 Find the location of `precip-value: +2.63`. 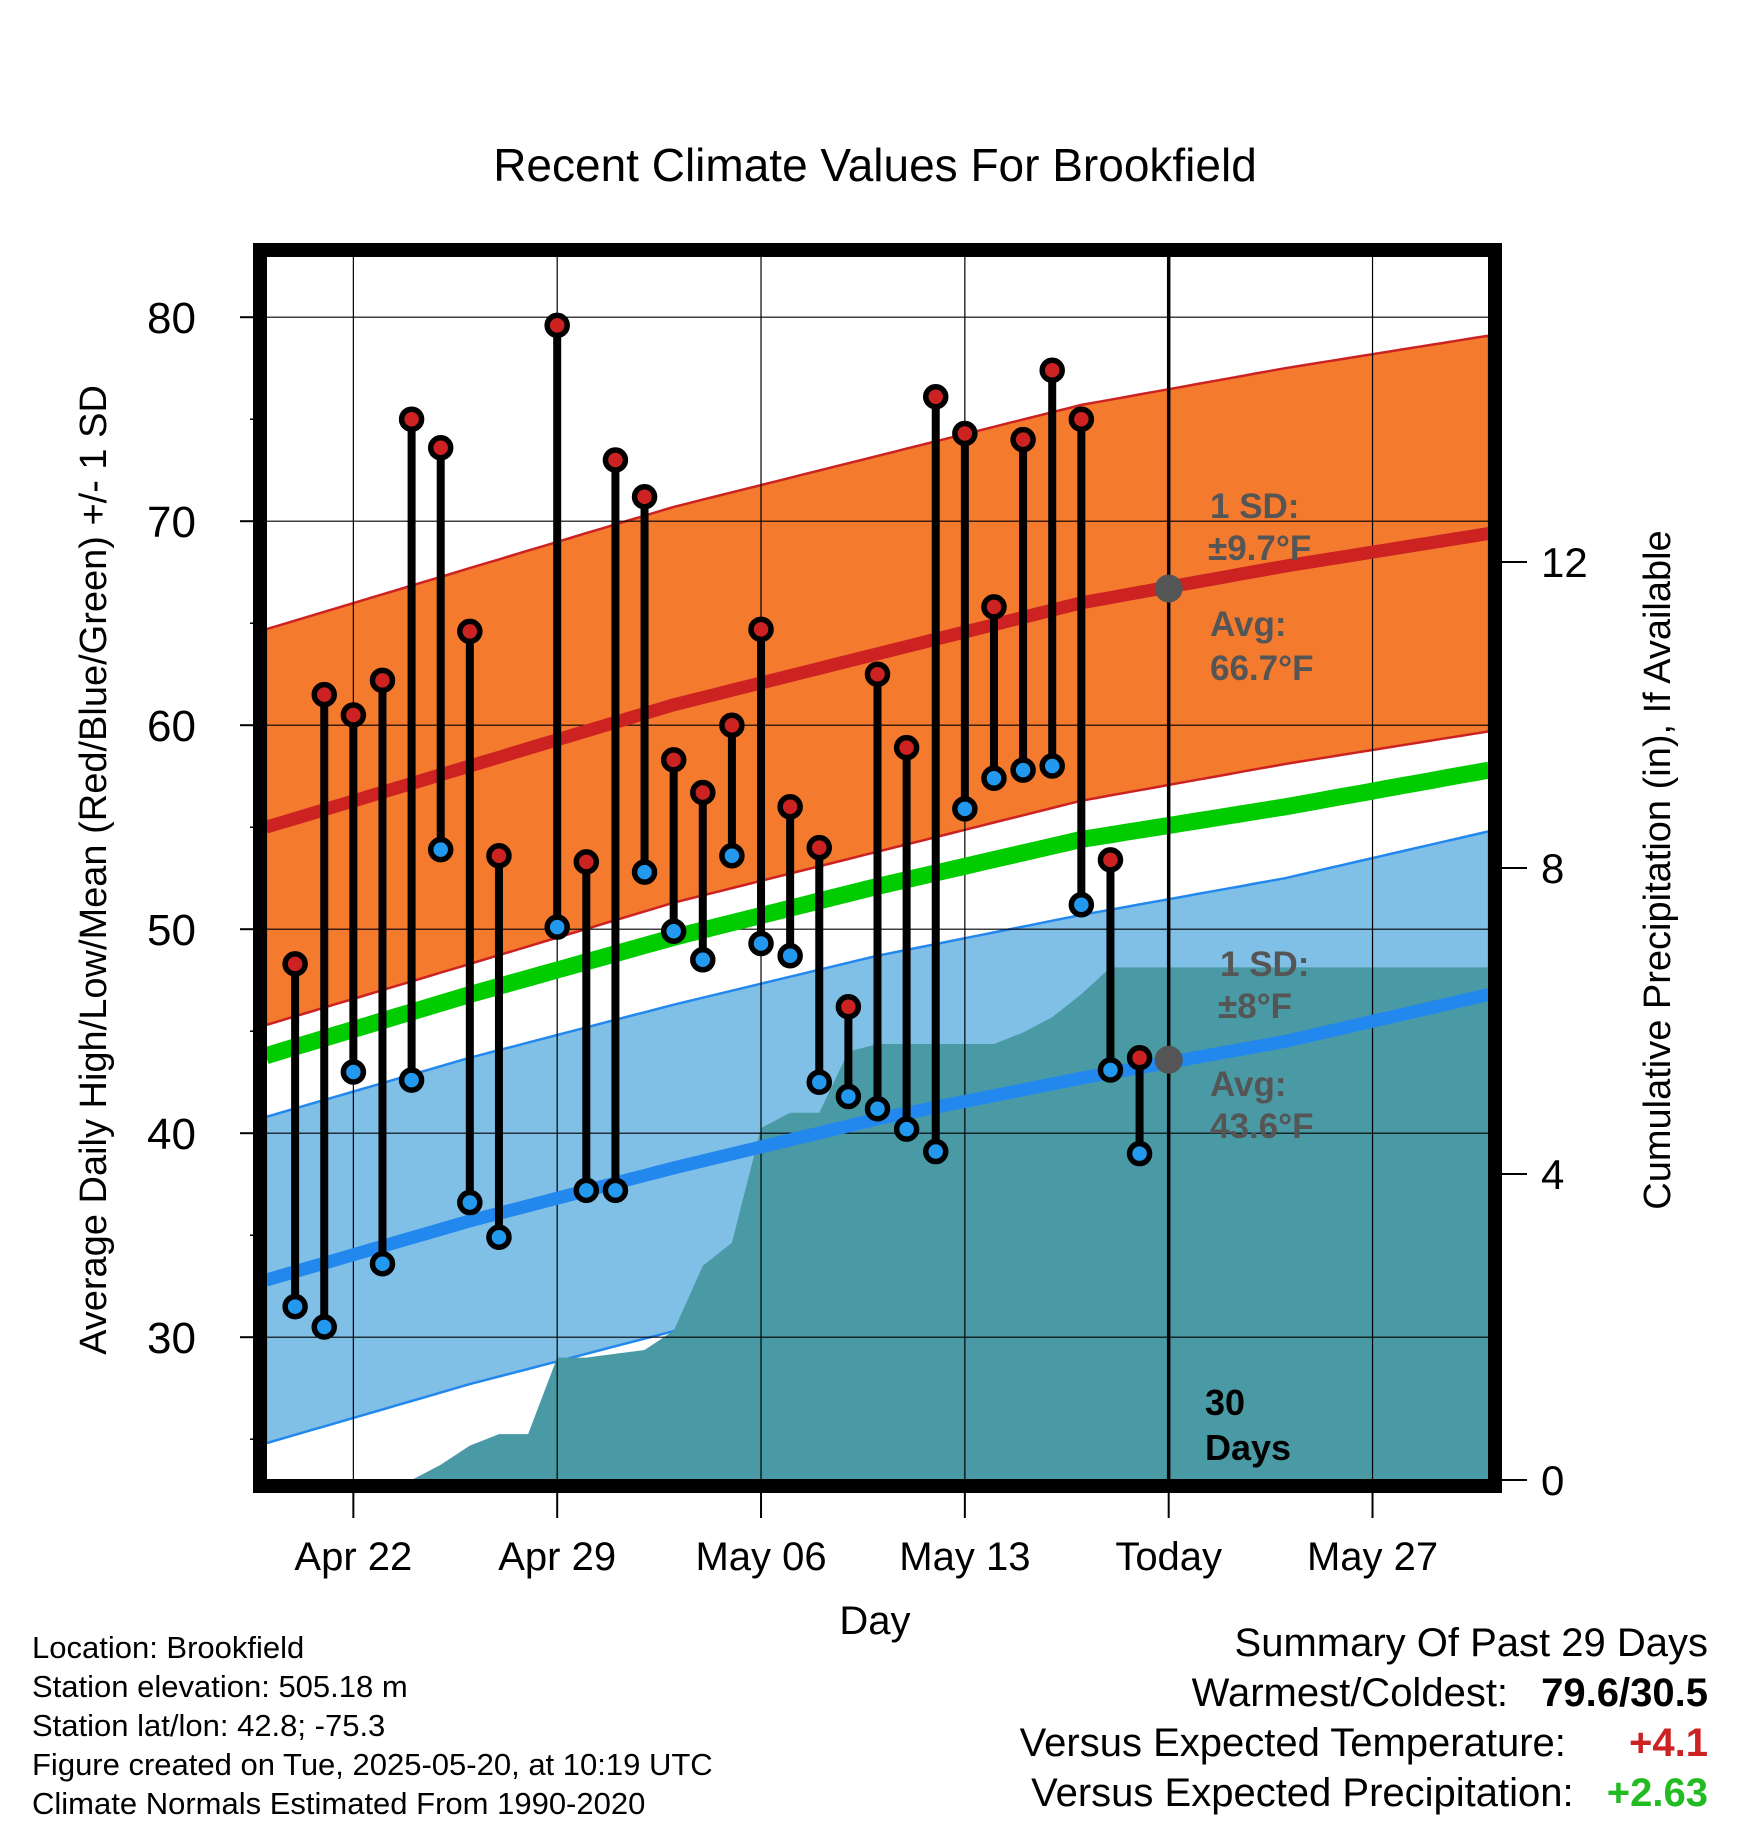

precip-value: +2.63 is located at coordinates (1657, 1793).